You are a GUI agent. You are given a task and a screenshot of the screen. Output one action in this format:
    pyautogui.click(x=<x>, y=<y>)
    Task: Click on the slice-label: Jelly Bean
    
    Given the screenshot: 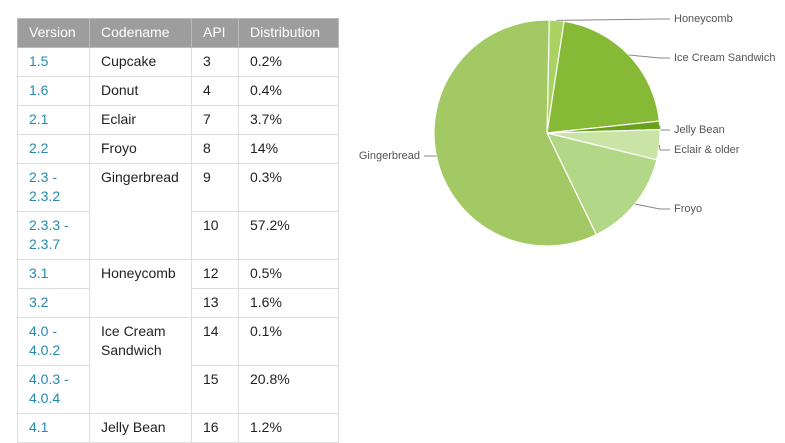 What is the action you would take?
    pyautogui.click(x=699, y=130)
    